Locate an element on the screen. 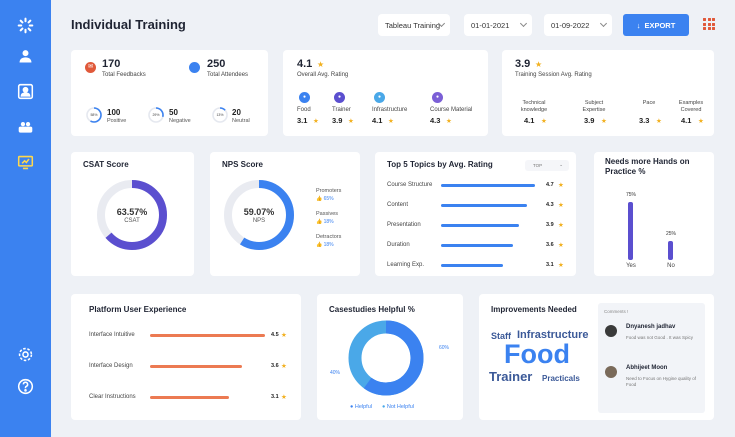  positive-ring is located at coordinates (94, 115).